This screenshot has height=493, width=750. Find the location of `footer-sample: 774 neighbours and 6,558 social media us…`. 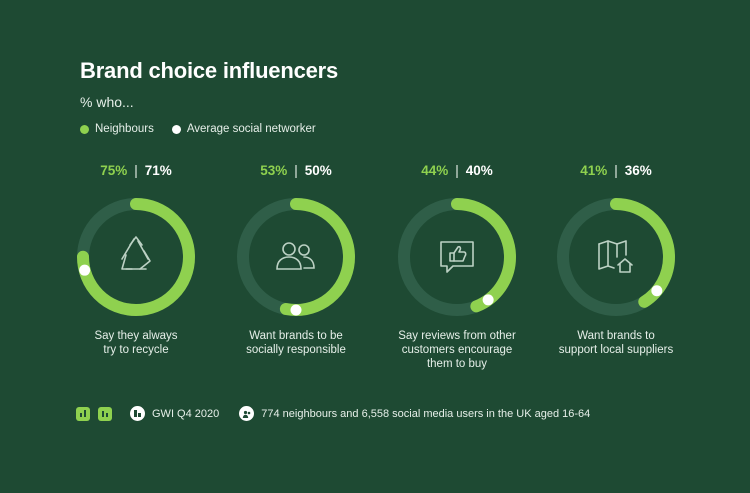

footer-sample: 774 neighbours and 6,558 social media us… is located at coordinates (426, 413).